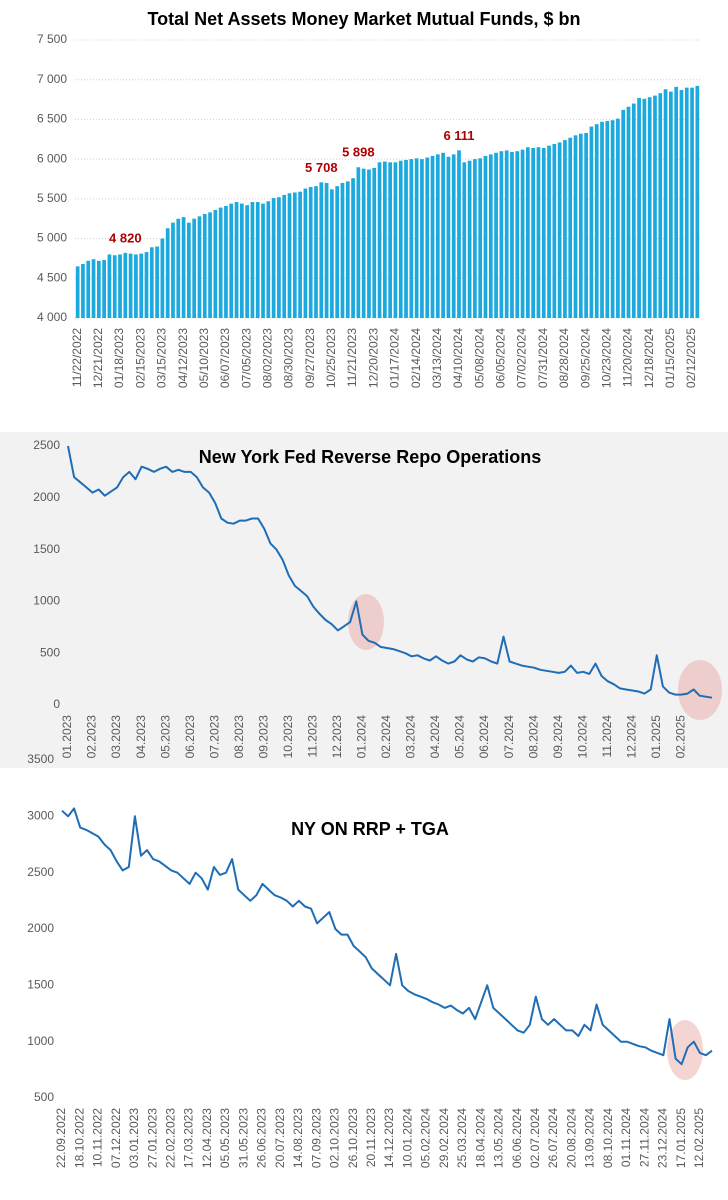 This screenshot has height=1200, width=728. Describe the element at coordinates (56, 704) in the screenshot. I see `y-tick-label: 0` at that location.